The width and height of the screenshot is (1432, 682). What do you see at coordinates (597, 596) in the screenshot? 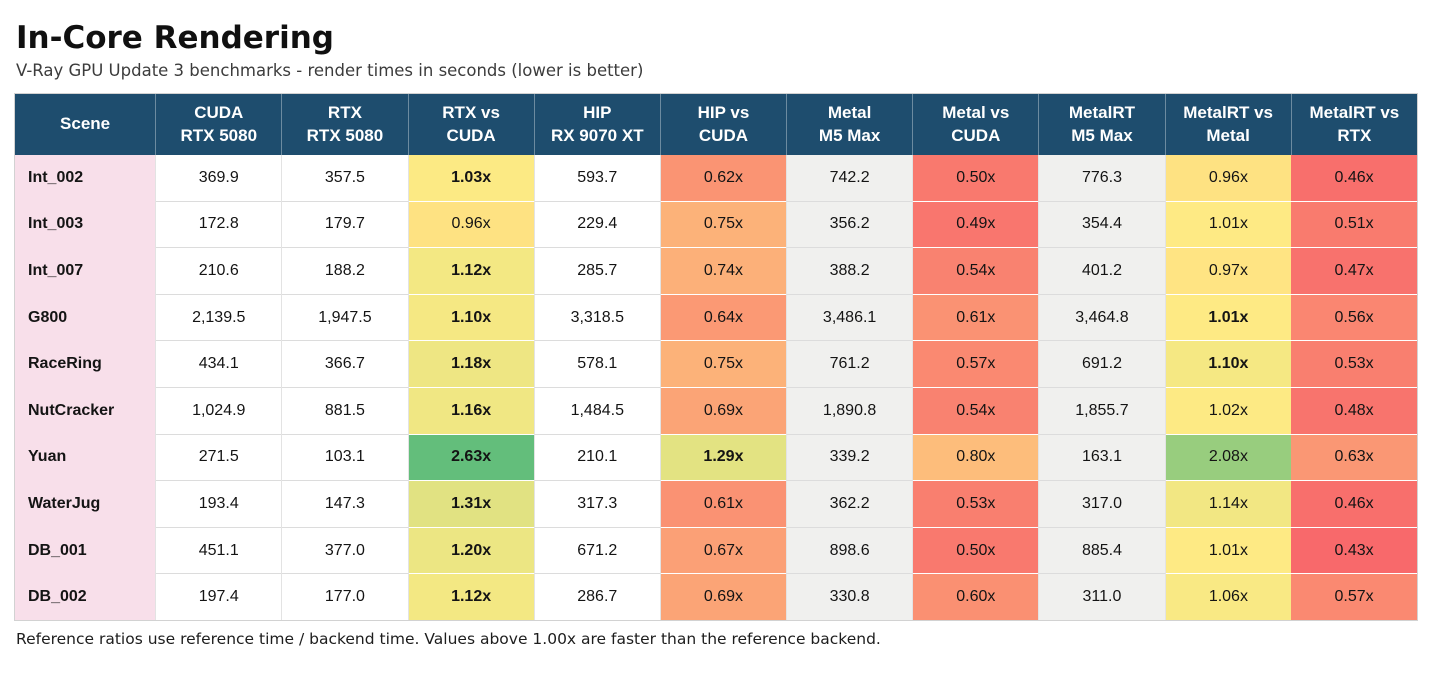
I see `time-cell-hip-rx9070xt: 286.7` at bounding box center [597, 596].